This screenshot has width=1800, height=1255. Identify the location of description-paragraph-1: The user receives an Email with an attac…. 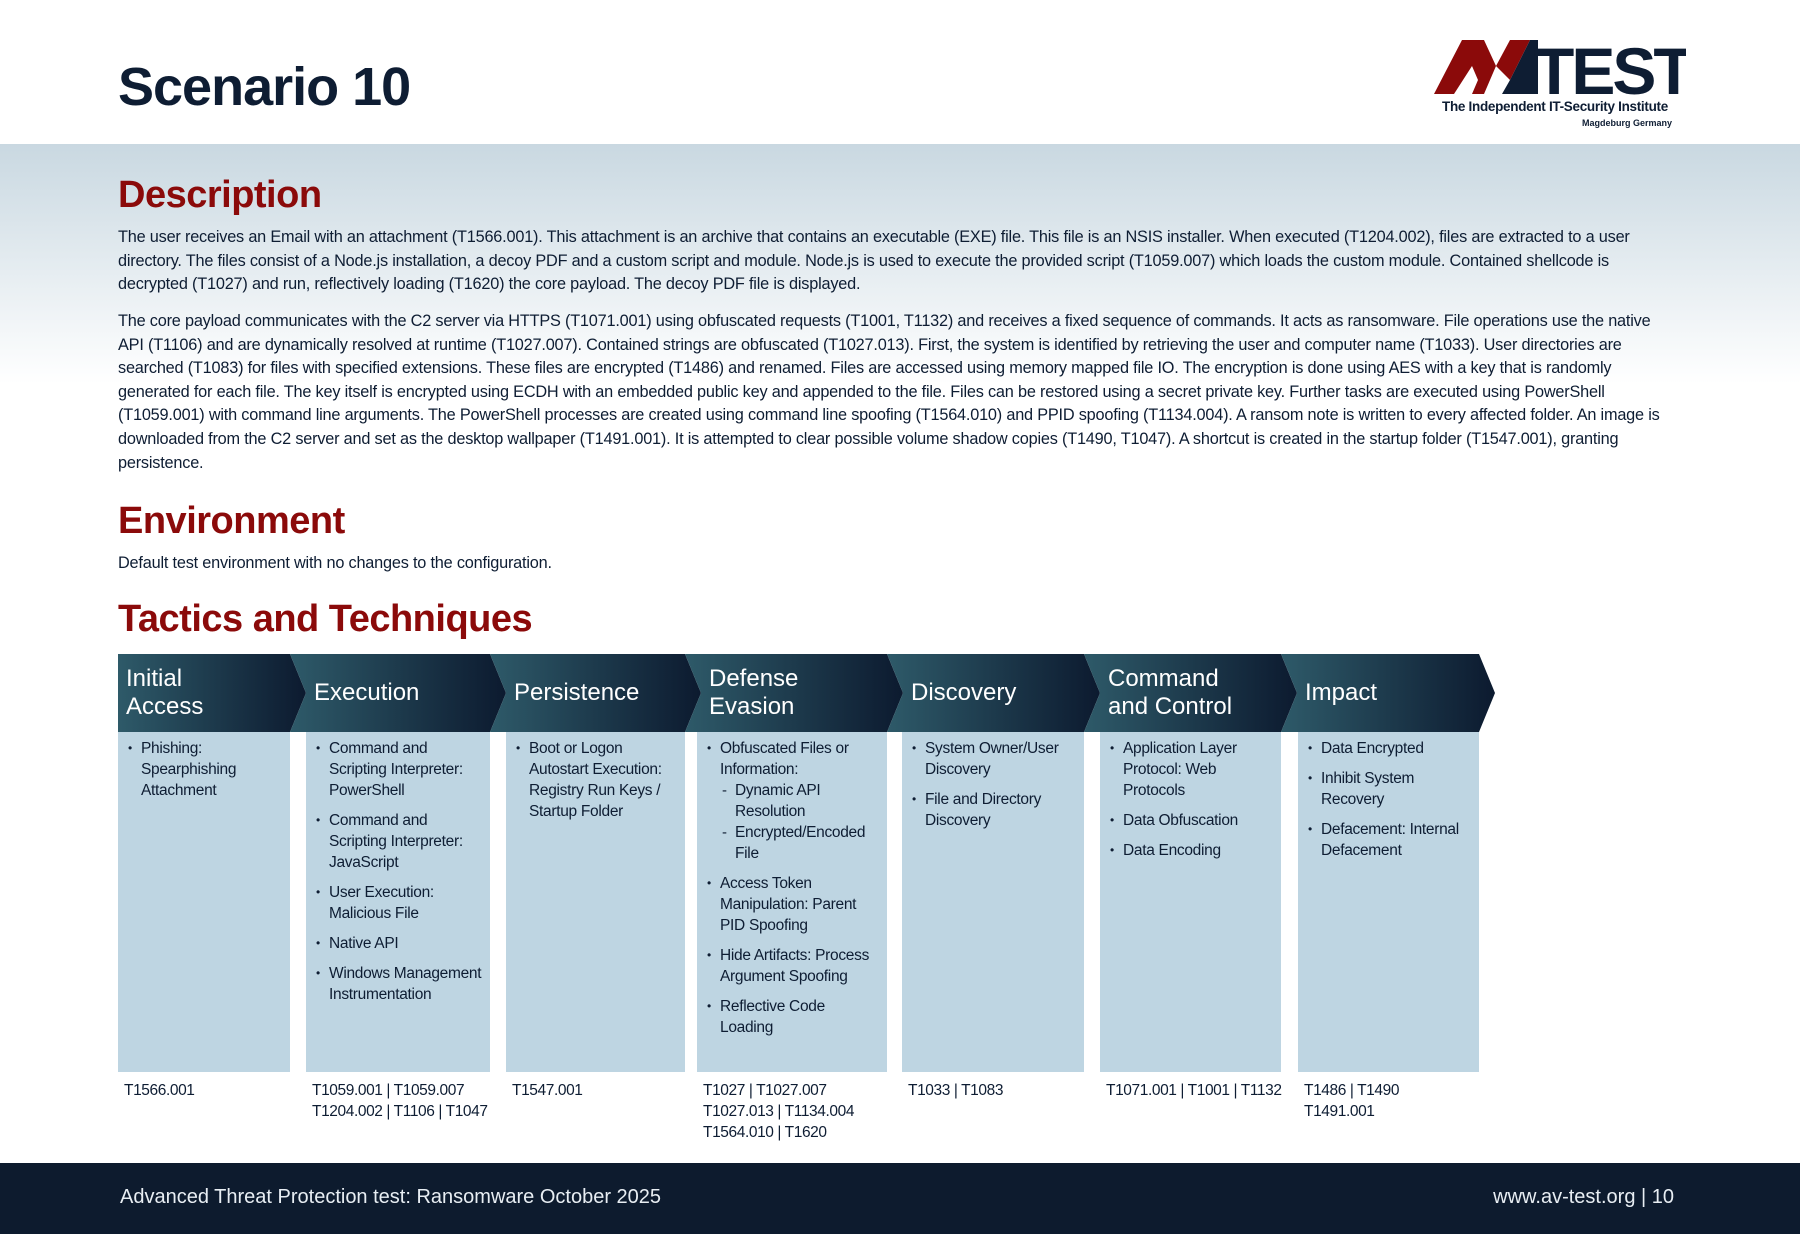
(874, 261).